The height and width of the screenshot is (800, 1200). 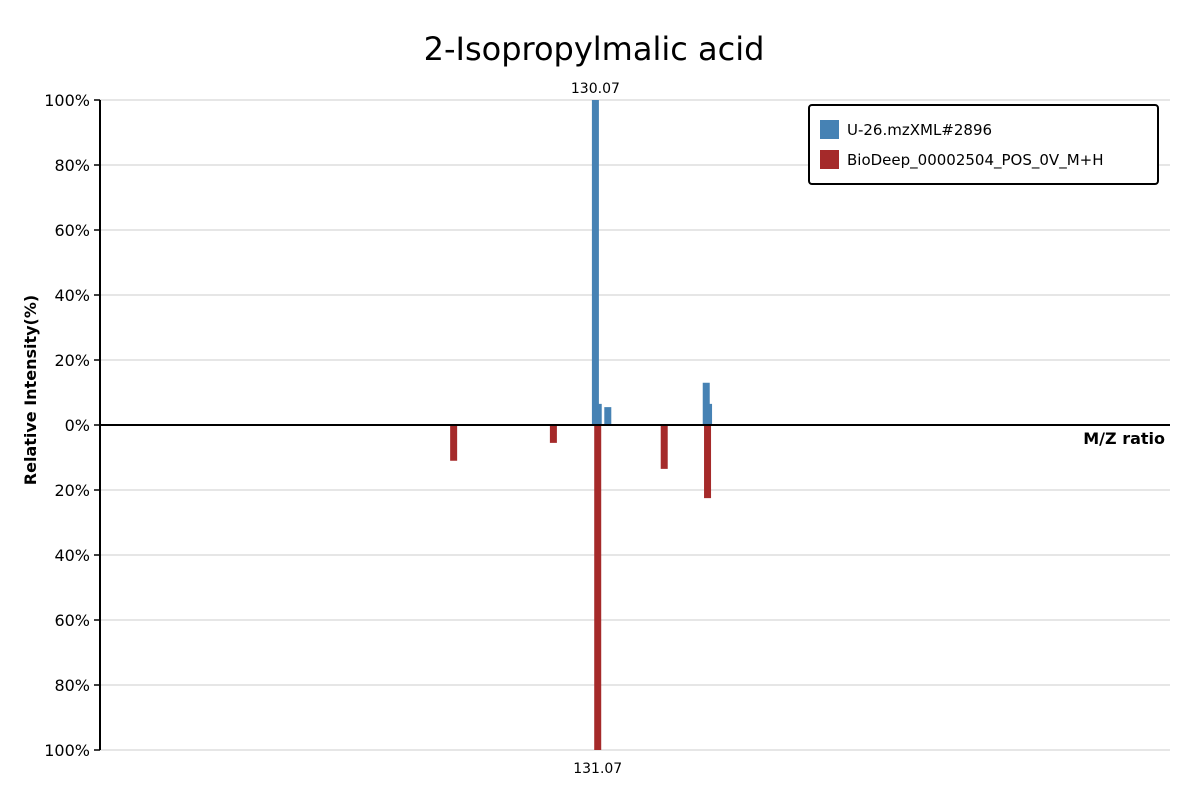 What do you see at coordinates (829, 129) in the screenshot?
I see `legend-swatch-observed` at bounding box center [829, 129].